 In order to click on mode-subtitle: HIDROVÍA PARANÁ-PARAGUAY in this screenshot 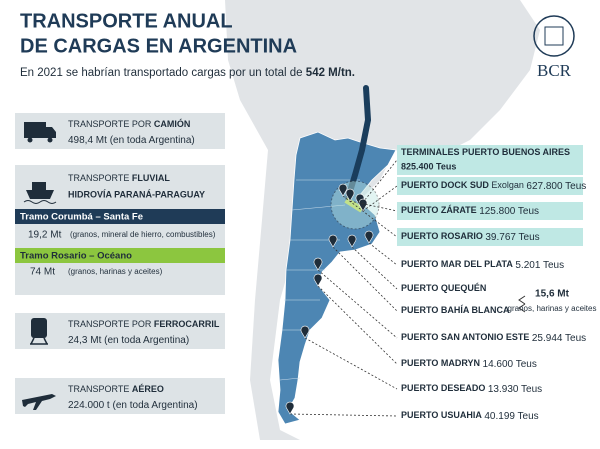, I will do `click(136, 194)`.